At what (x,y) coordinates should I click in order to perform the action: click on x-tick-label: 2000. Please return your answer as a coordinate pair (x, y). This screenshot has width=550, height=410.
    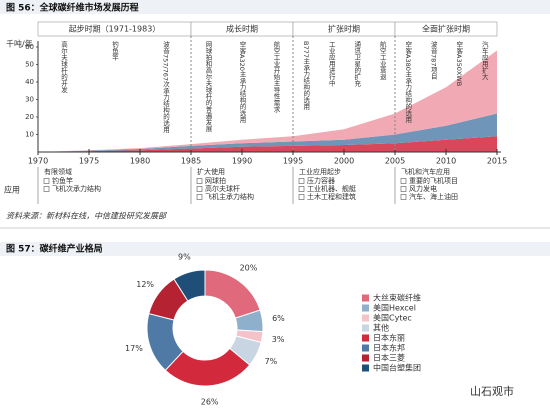
    Looking at the image, I should click on (344, 161).